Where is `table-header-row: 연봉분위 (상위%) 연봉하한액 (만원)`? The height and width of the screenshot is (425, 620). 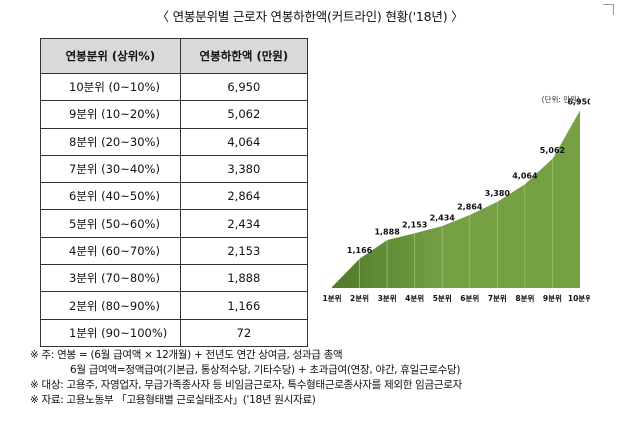
table-header-row: 연봉분위 (상위%) 연봉하한액 (만원) is located at coordinates (174, 56).